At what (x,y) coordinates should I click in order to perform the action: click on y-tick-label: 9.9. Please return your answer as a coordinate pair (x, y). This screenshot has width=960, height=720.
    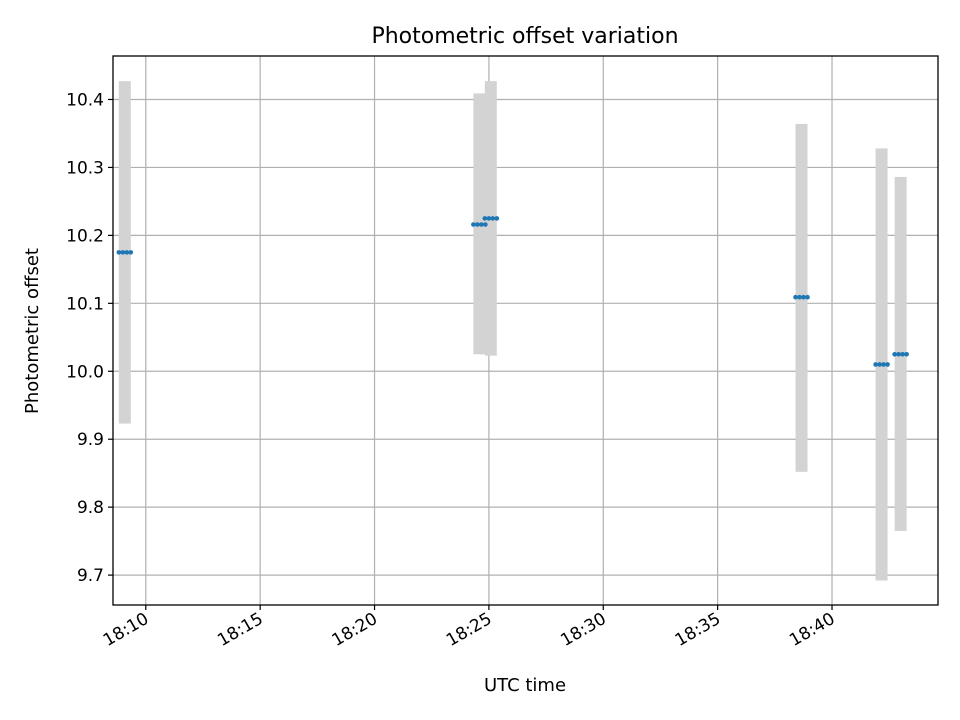
    Looking at the image, I should click on (90, 440).